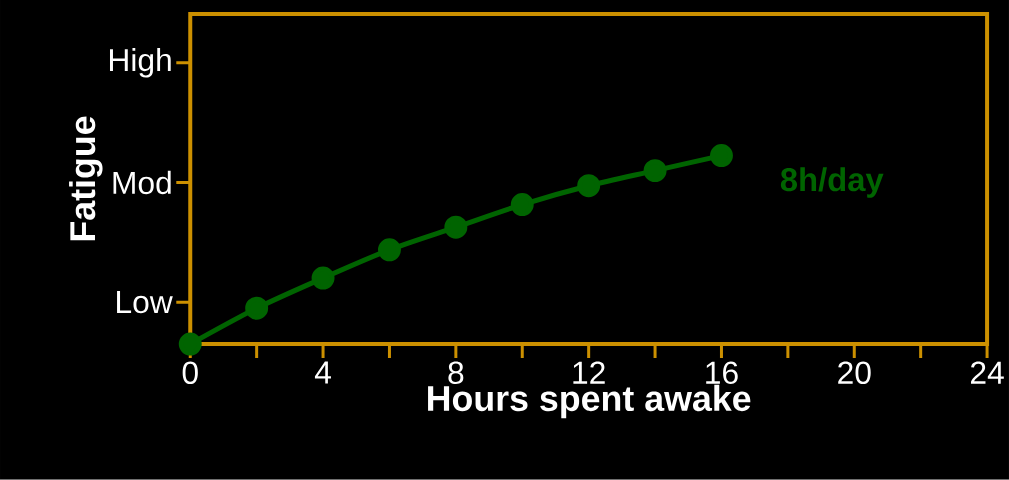 Image resolution: width=1009 pixels, height=480 pixels. Describe the element at coordinates (854, 373) in the screenshot. I see `x-tick-label: 20` at that location.